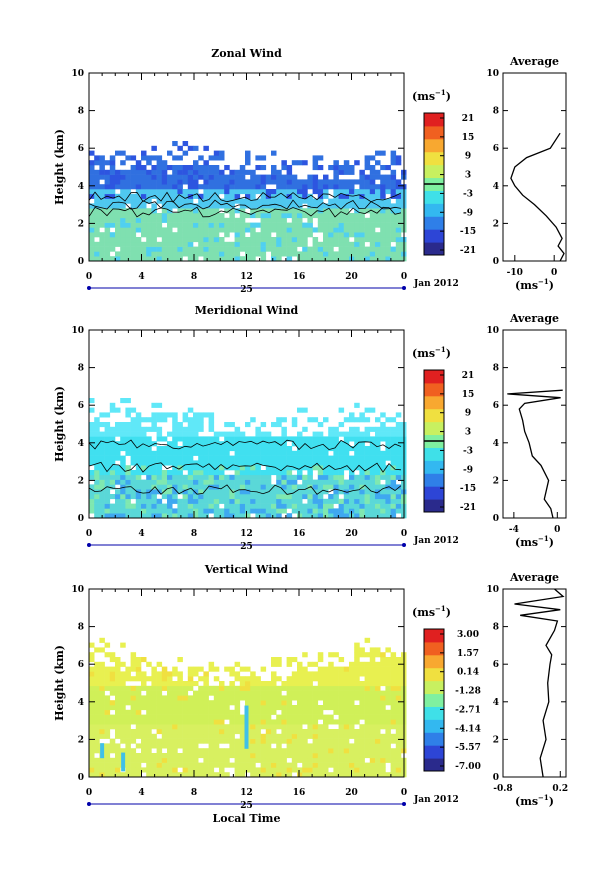  I want to click on y-tick-label: 10, so click(77, 590).